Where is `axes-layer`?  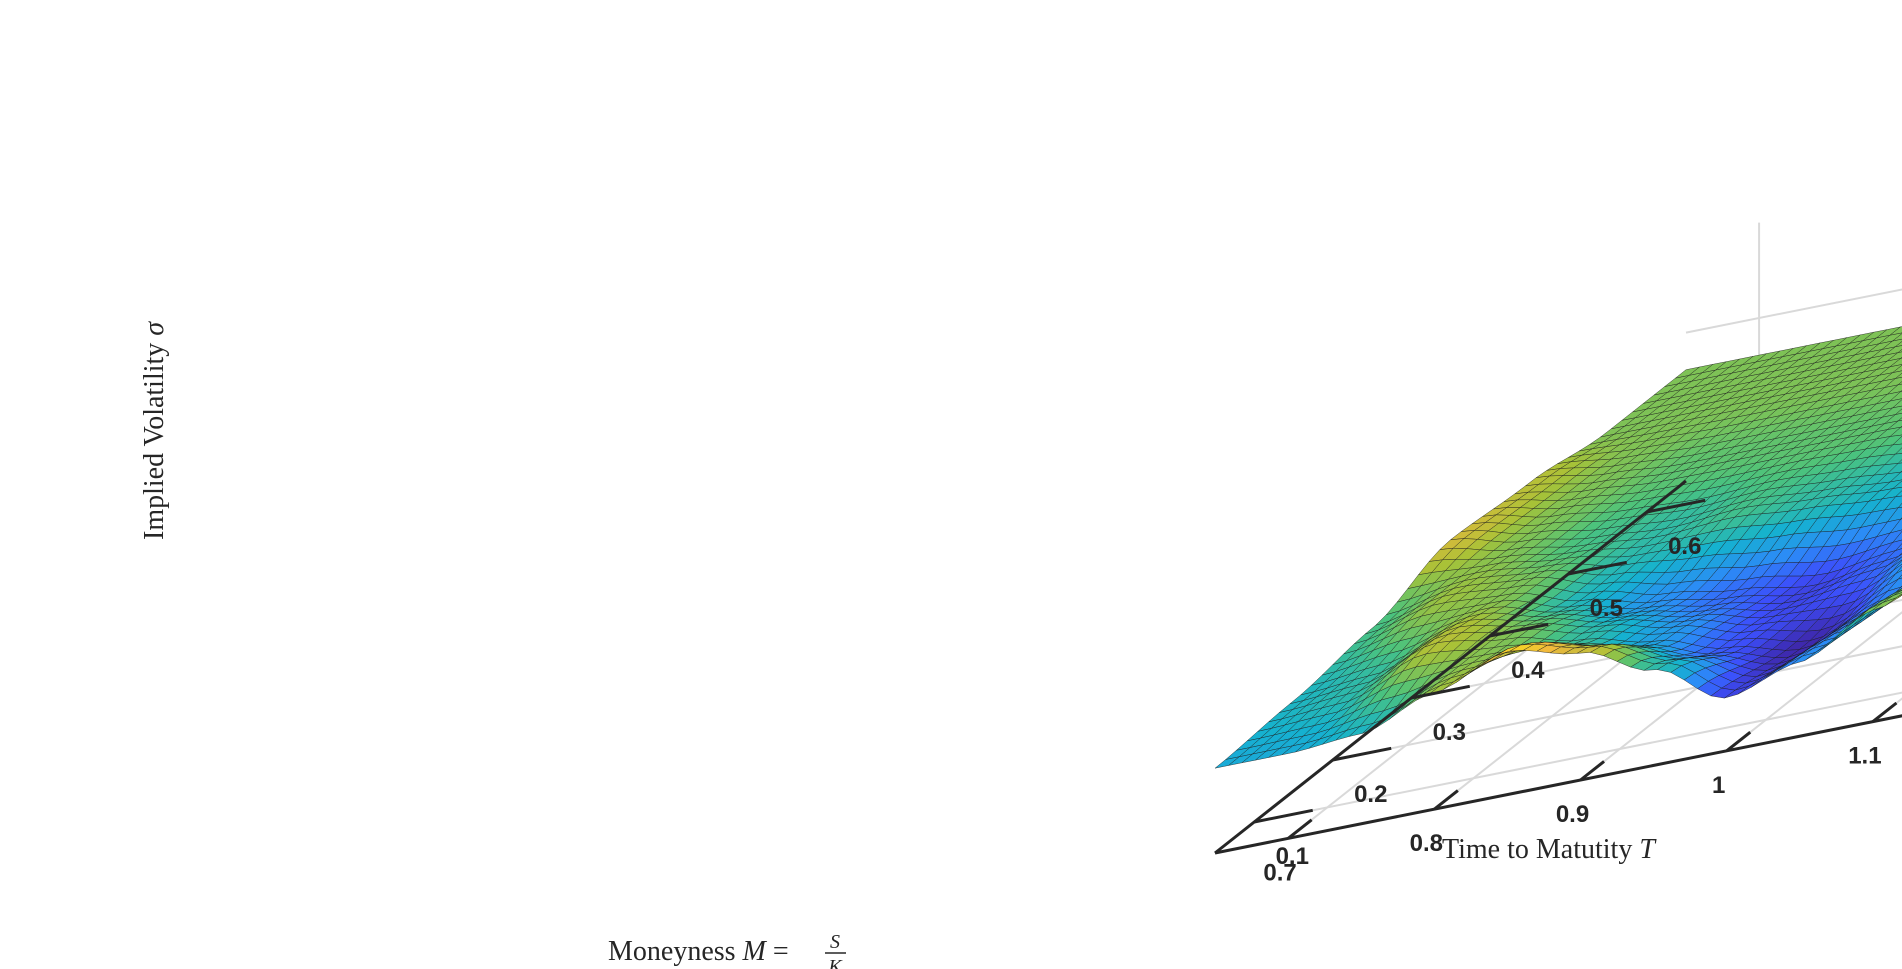 axes-layer is located at coordinates (1558, 667).